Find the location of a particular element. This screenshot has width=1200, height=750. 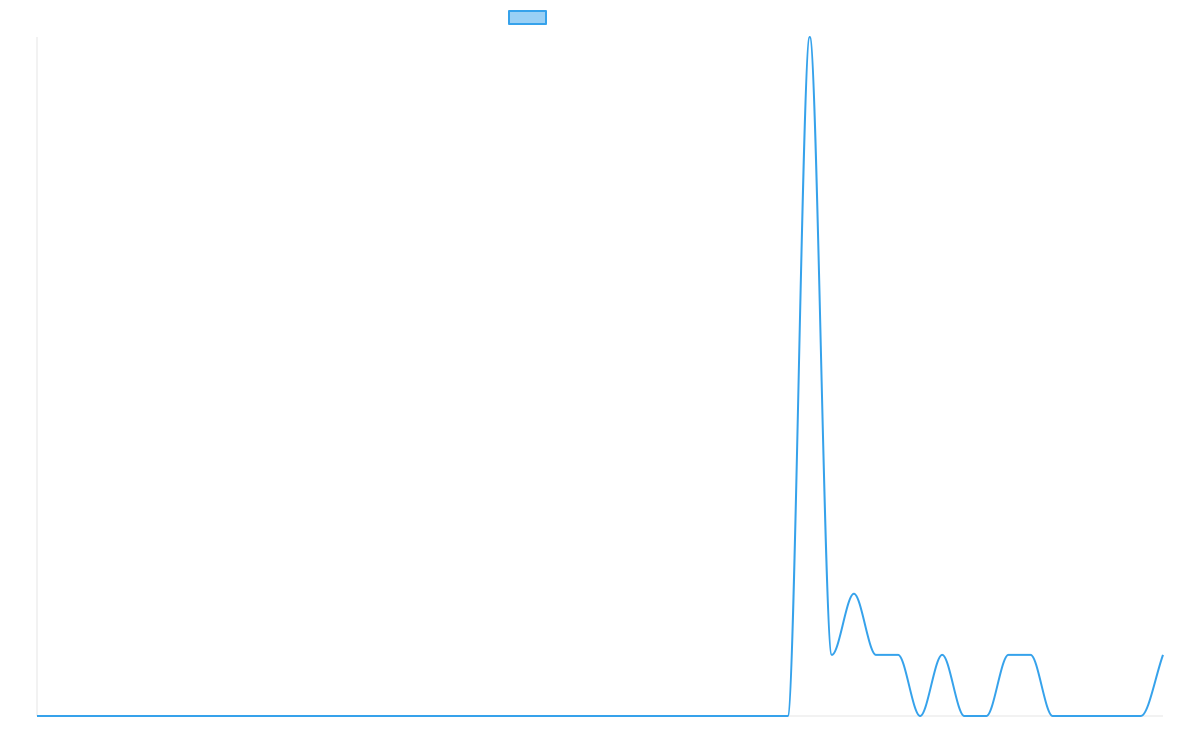

legend-swatch is located at coordinates (527, 17).